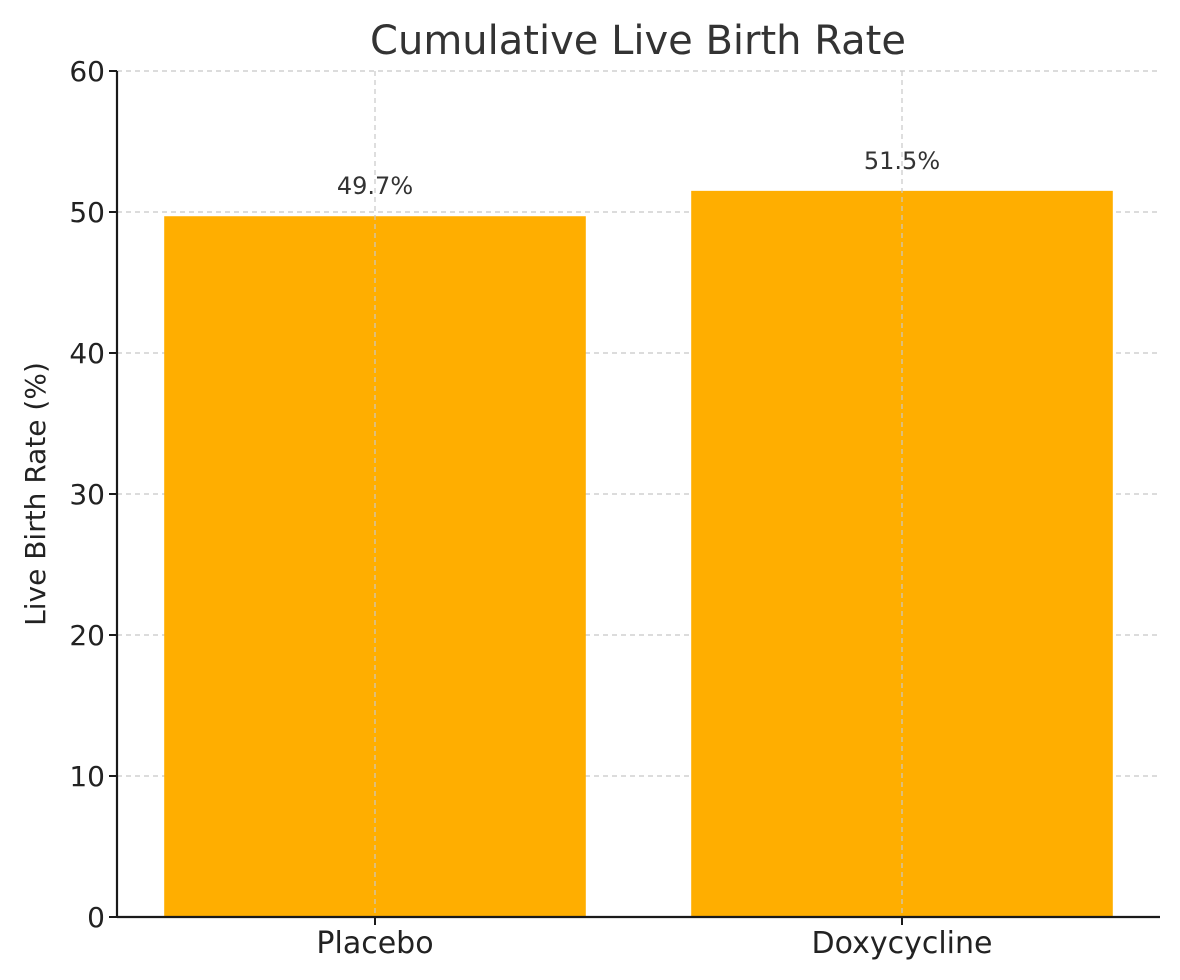 The image size is (1180, 980). What do you see at coordinates (902, 943) in the screenshot?
I see `x-tick-label: Doxycycline` at bounding box center [902, 943].